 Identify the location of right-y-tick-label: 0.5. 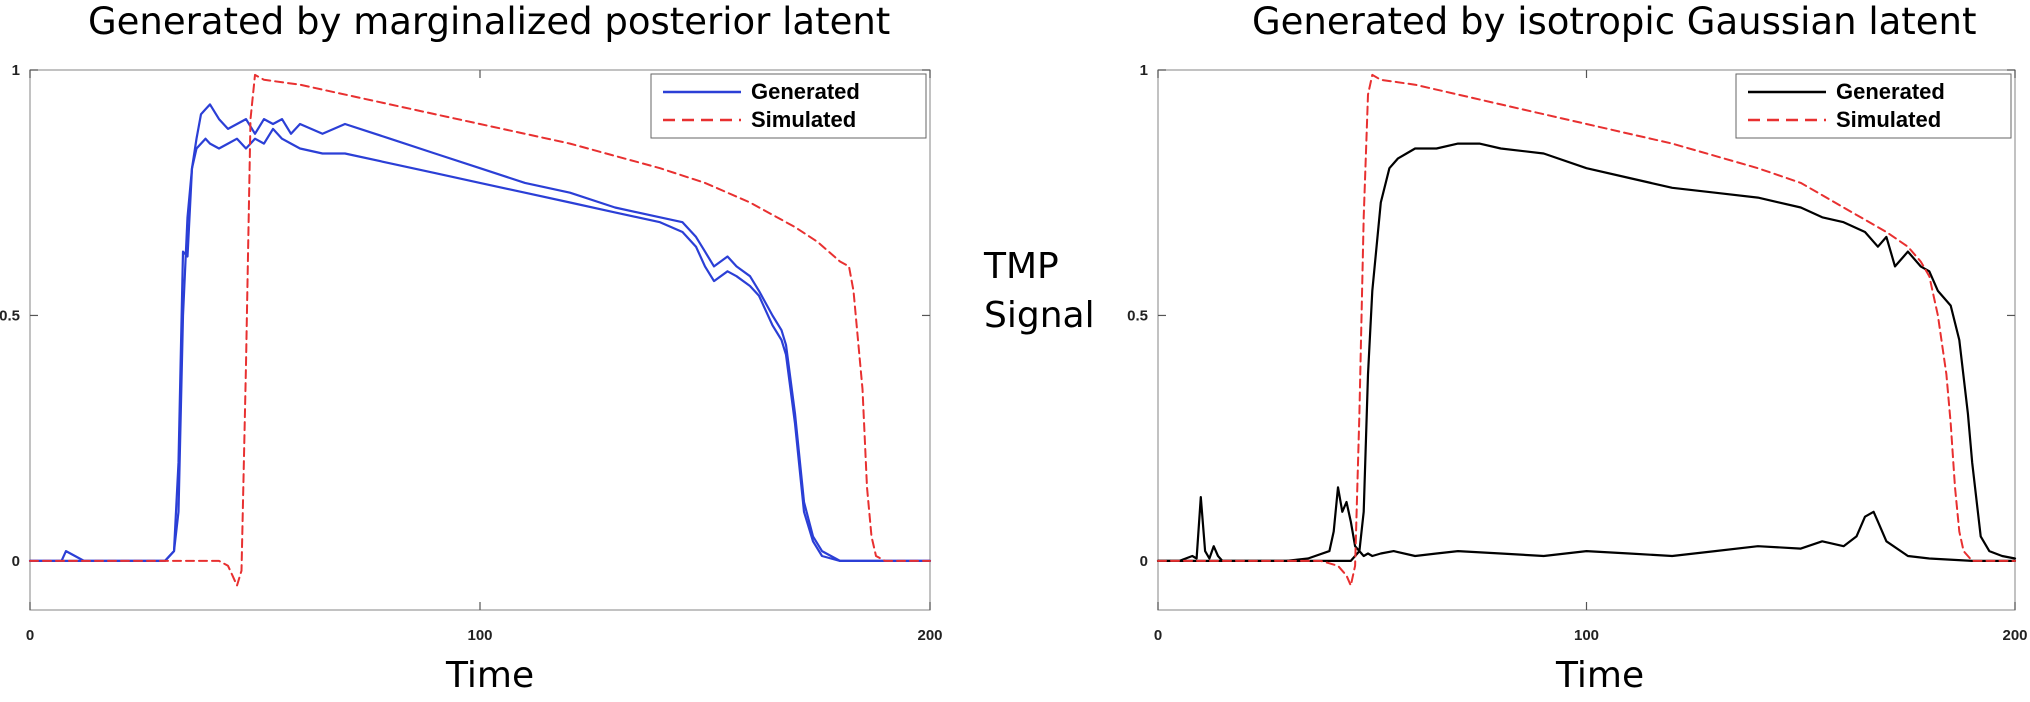
(1137, 315).